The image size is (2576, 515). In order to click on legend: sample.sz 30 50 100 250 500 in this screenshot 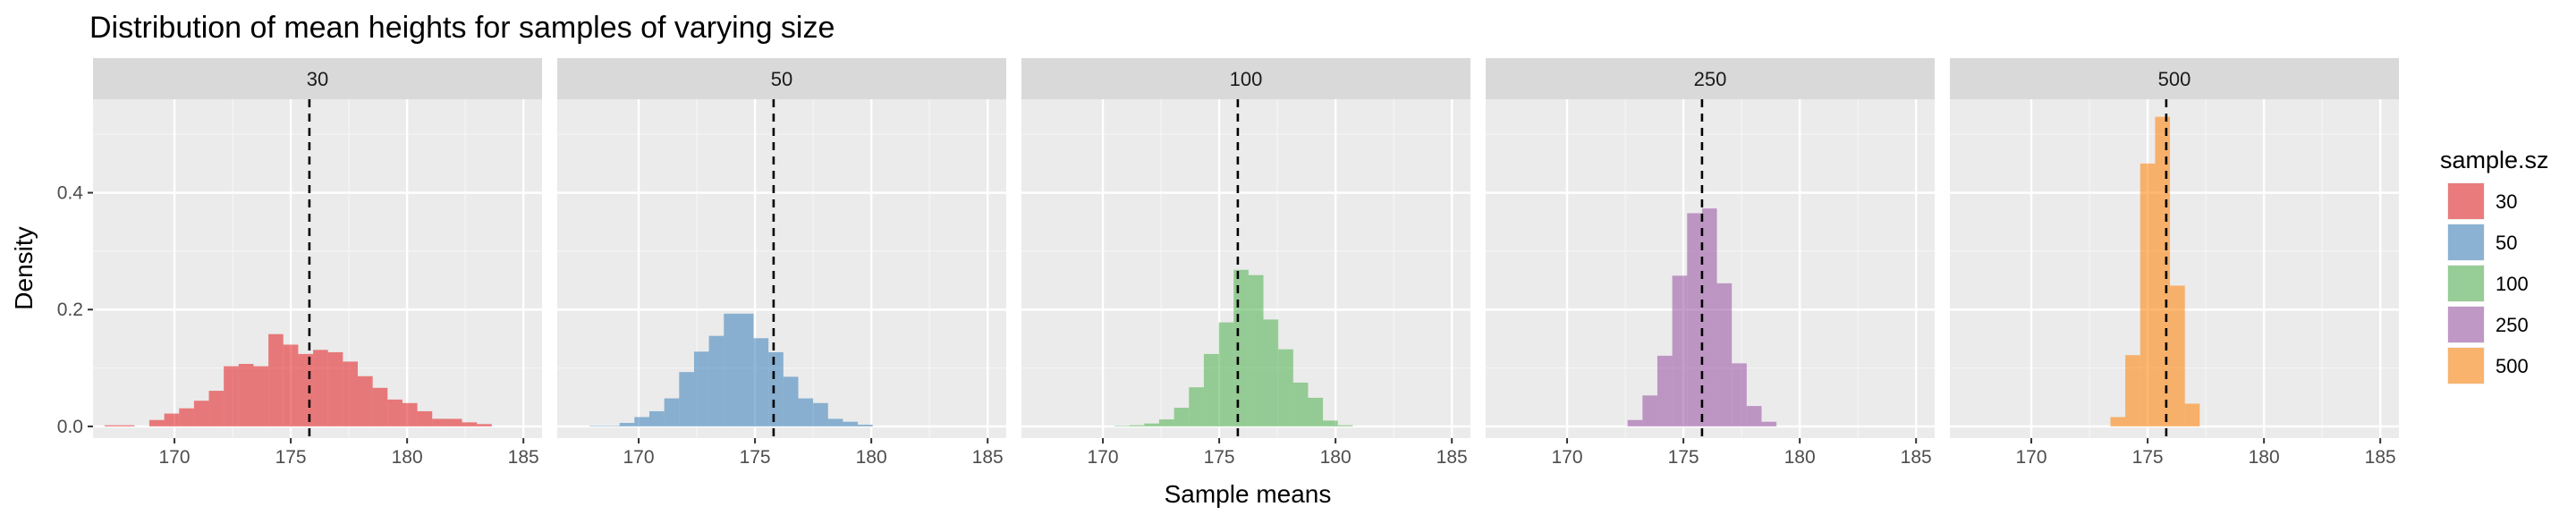, I will do `click(2494, 265)`.